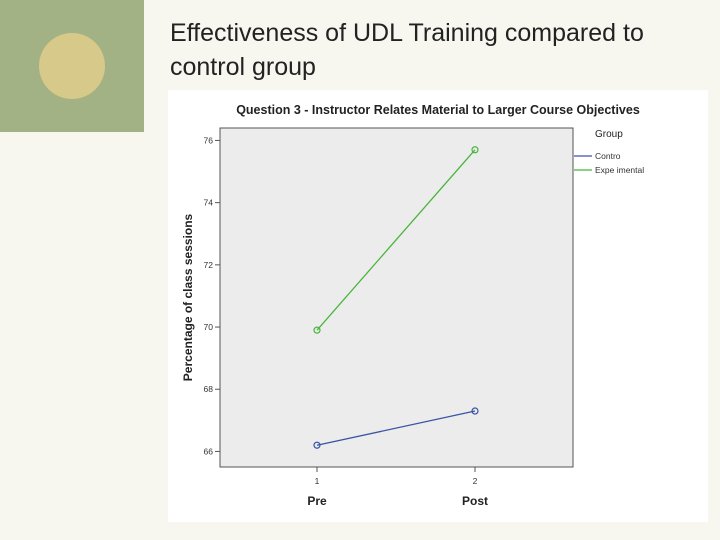 Image resolution: width=720 pixels, height=540 pixels. What do you see at coordinates (209, 451) in the screenshot?
I see `y-tick-label: 66` at bounding box center [209, 451].